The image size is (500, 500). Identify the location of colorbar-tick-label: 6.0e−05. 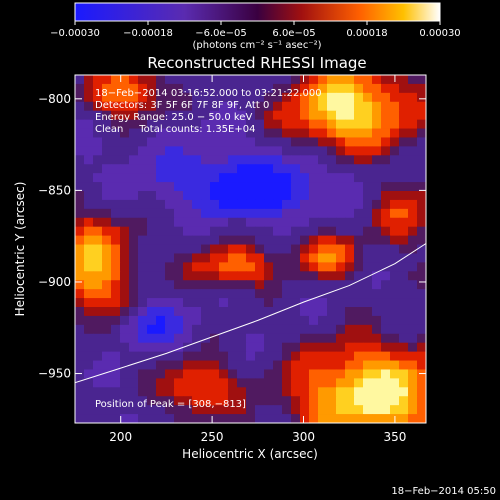
(293, 33).